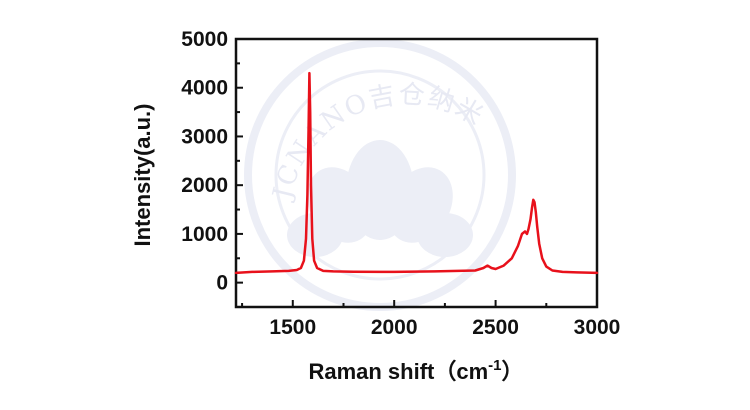 This screenshot has height=410, width=750. I want to click on x-tick-label: 2000, so click(394, 327).